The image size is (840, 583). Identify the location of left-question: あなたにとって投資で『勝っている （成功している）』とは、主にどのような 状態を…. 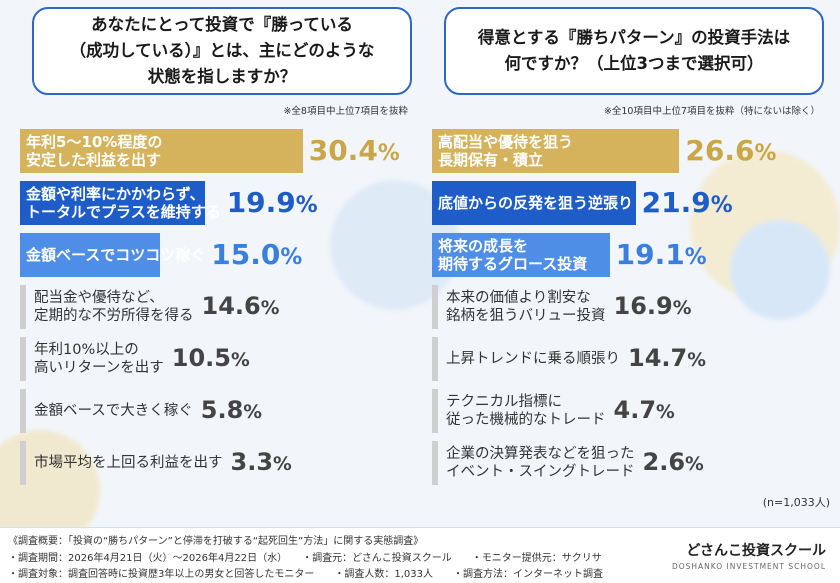
(222, 50).